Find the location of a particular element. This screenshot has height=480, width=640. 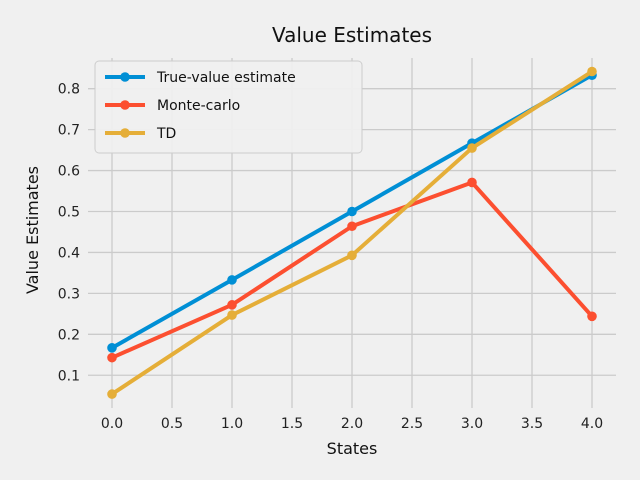

x-tick-label: 3.5 is located at coordinates (532, 424).